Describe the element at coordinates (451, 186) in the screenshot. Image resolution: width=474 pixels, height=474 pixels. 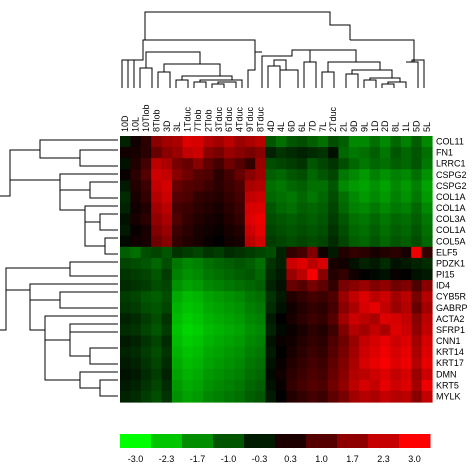
I see `row-label: CSPG2` at that location.